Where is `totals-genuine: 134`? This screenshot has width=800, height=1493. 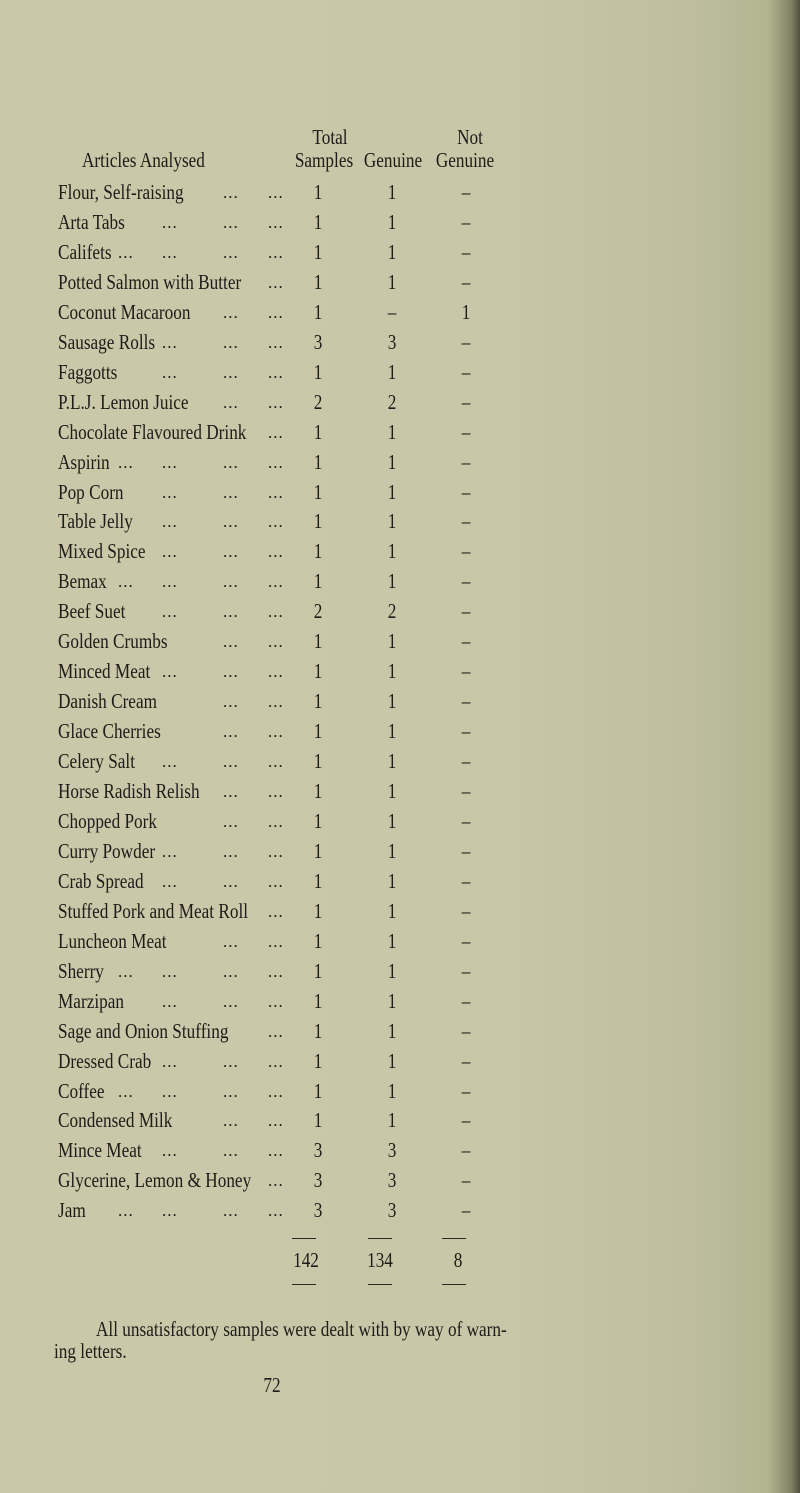
totals-genuine: 134 is located at coordinates (380, 1260).